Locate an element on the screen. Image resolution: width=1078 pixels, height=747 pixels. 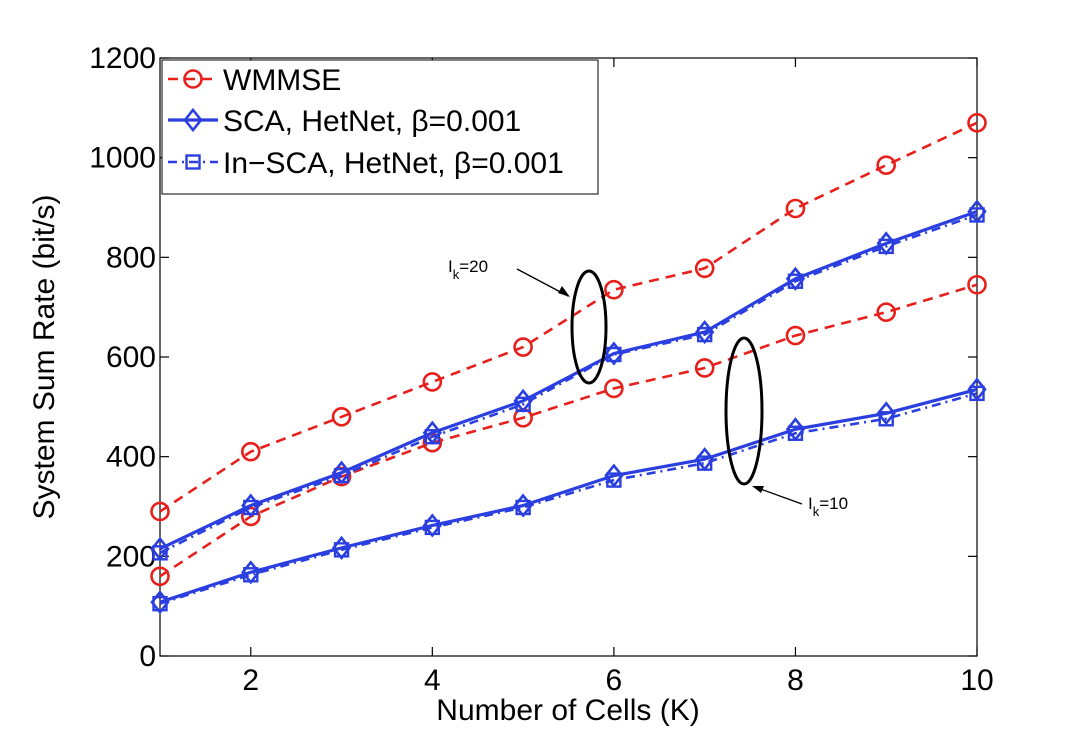
annotation-ellipse-ik20 is located at coordinates (589, 327).